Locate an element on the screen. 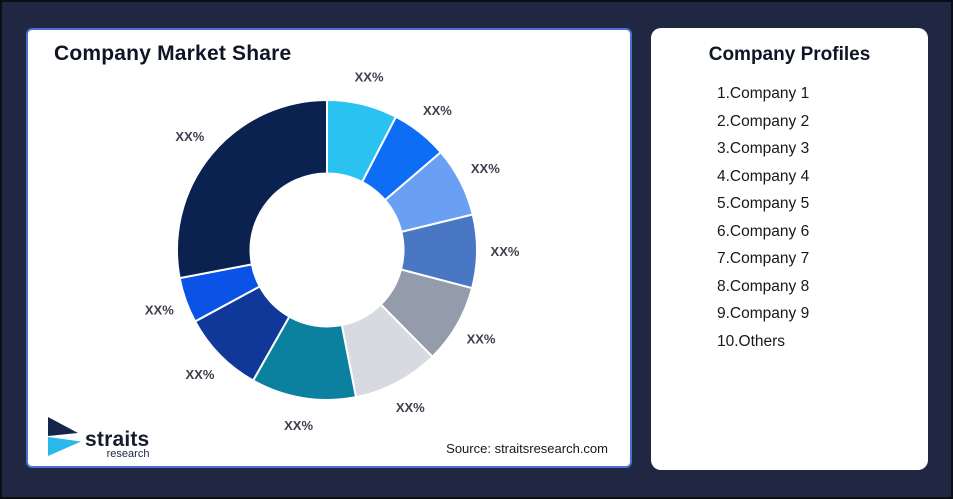 The height and width of the screenshot is (499, 953). source-note: Source: straitsresearch.com is located at coordinates (527, 448).